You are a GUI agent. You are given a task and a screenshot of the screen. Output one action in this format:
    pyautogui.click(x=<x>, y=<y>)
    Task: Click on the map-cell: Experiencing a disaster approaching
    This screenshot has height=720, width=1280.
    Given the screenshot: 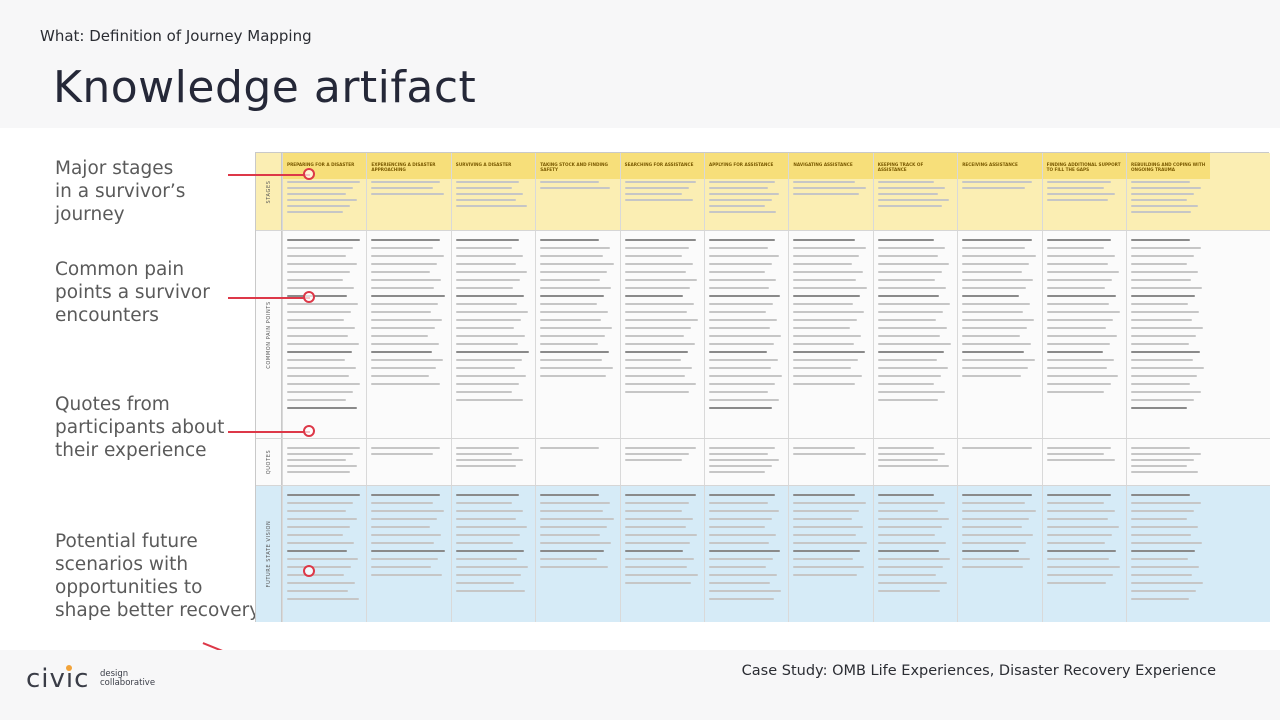 What is the action you would take?
    pyautogui.click(x=408, y=191)
    